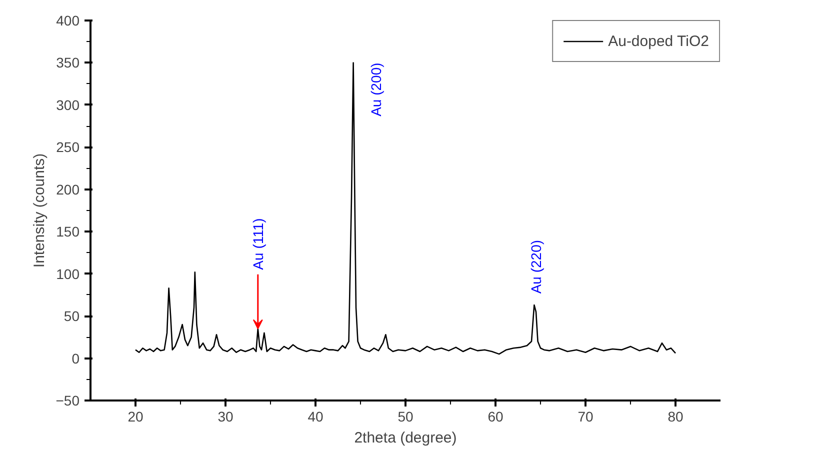 This screenshot has height=466, width=814. Describe the element at coordinates (226, 416) in the screenshot. I see `x-tick-label: 30` at that location.